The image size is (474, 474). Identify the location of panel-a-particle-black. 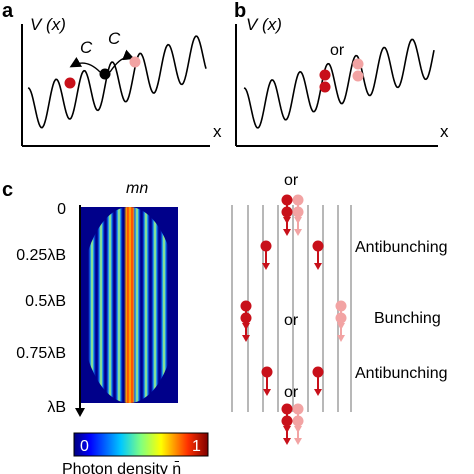
(105, 74).